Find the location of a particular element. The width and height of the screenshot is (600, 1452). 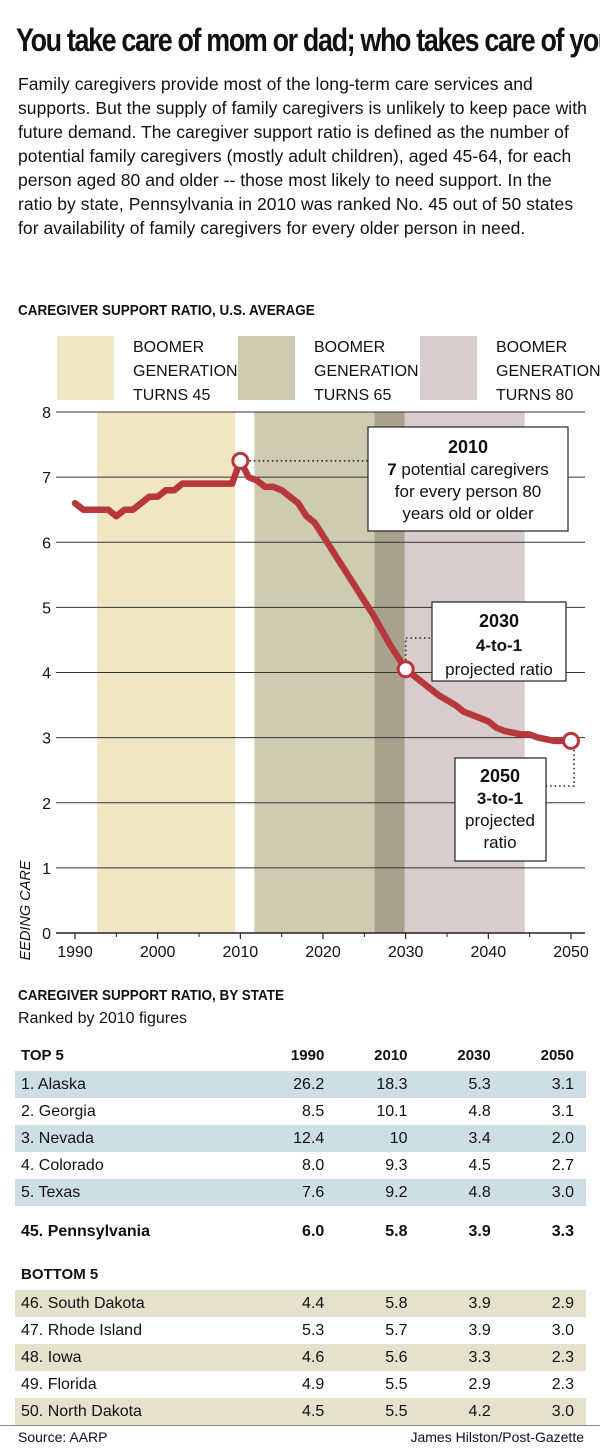

y-tick-label: 8 is located at coordinates (46, 413).